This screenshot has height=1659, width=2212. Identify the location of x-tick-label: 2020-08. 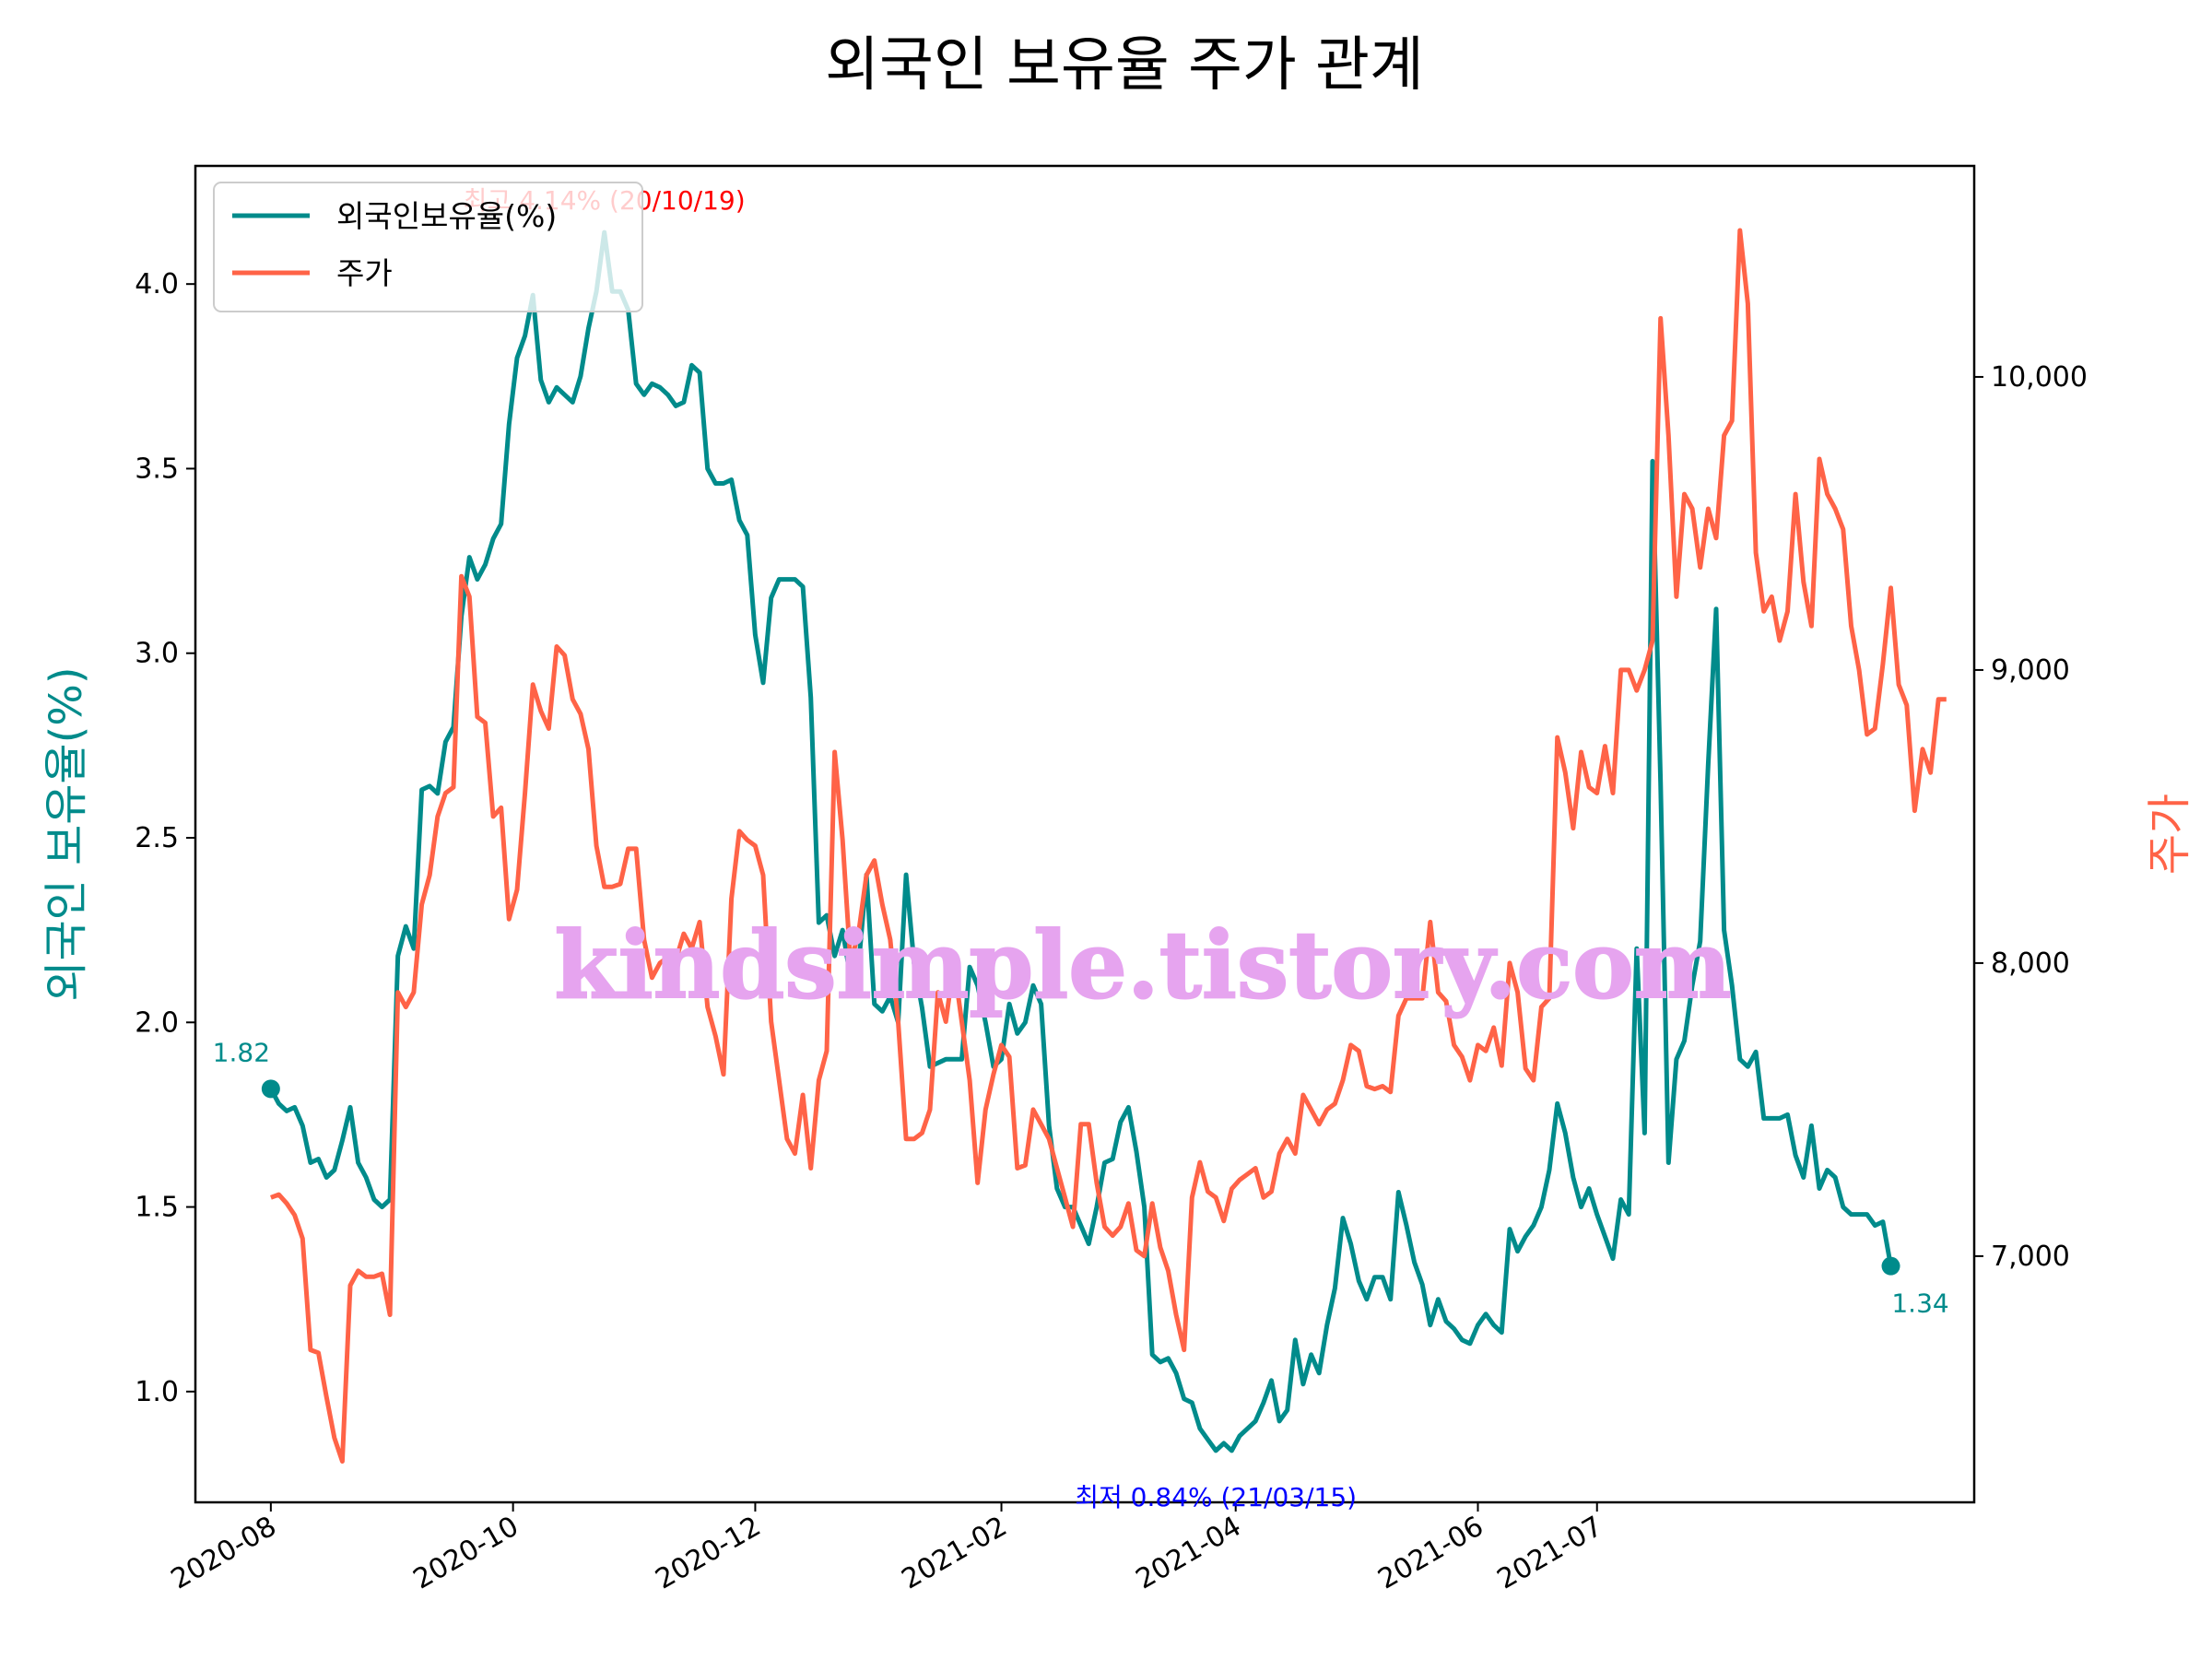
(224, 1553).